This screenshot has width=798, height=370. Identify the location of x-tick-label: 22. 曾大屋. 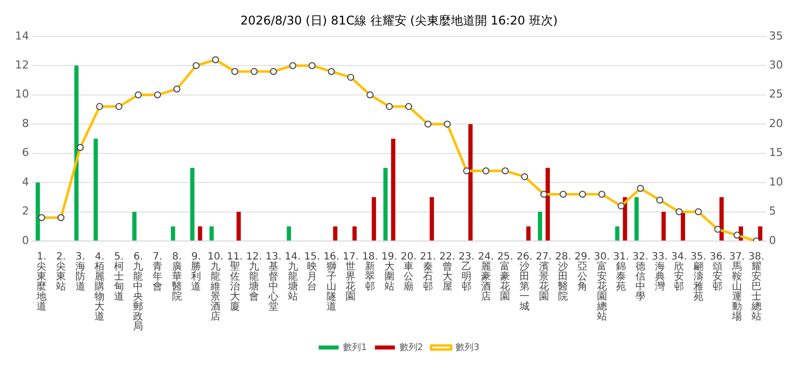
(447, 272).